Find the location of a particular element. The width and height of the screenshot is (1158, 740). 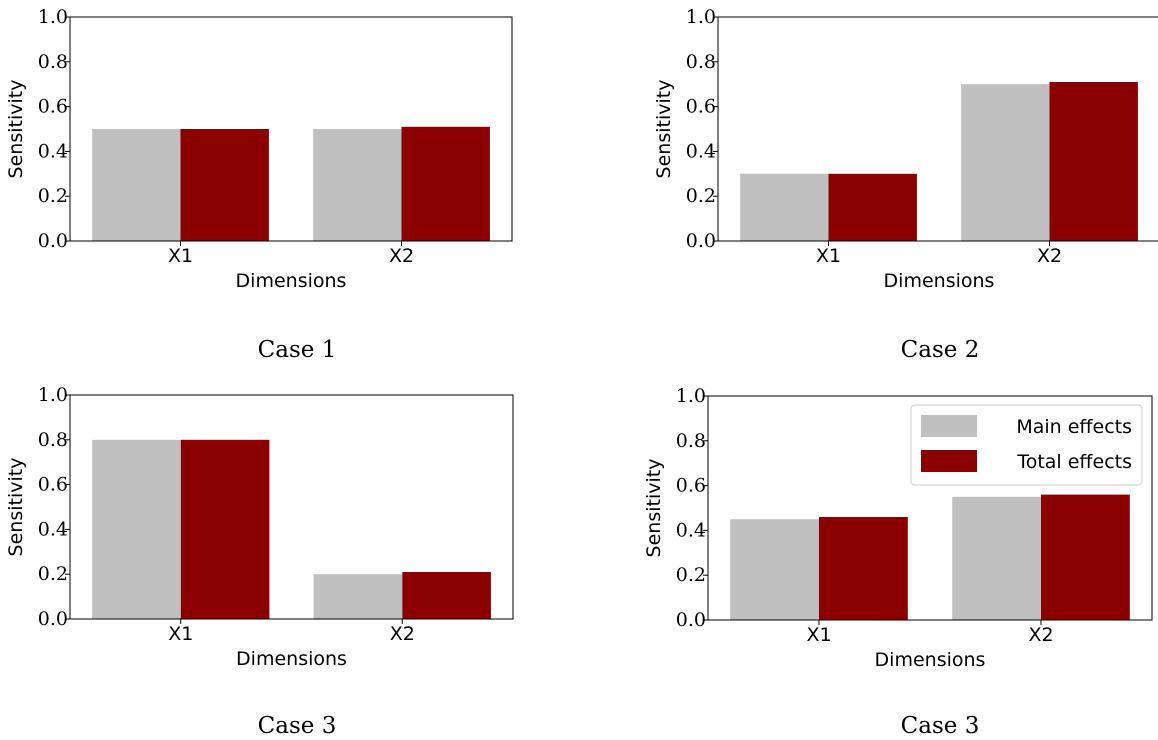

panel-caption: Case 2 is located at coordinates (940, 350).